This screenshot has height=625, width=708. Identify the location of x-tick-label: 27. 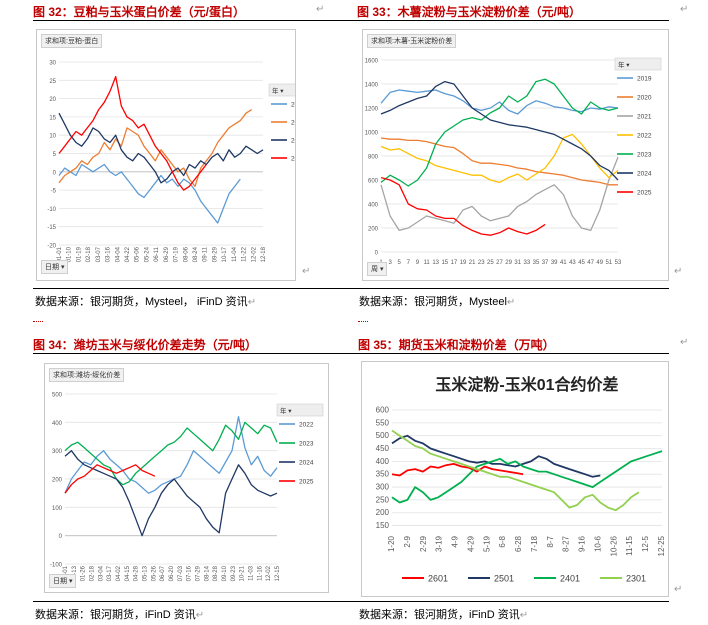
(499, 263).